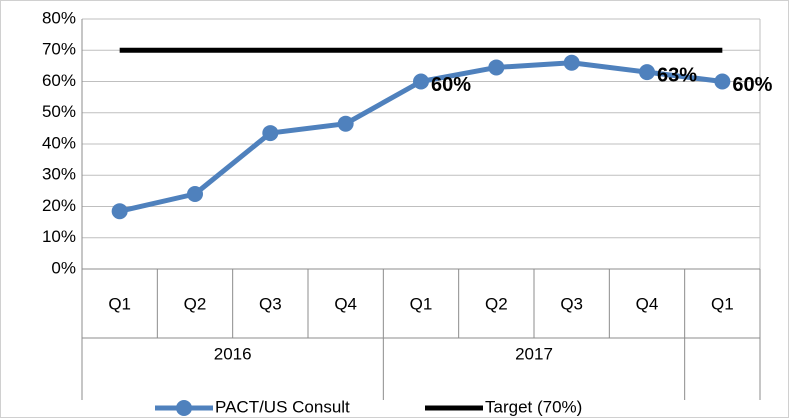 The image size is (796, 419). What do you see at coordinates (59, 80) in the screenshot?
I see `y-tick-label: 60%` at bounding box center [59, 80].